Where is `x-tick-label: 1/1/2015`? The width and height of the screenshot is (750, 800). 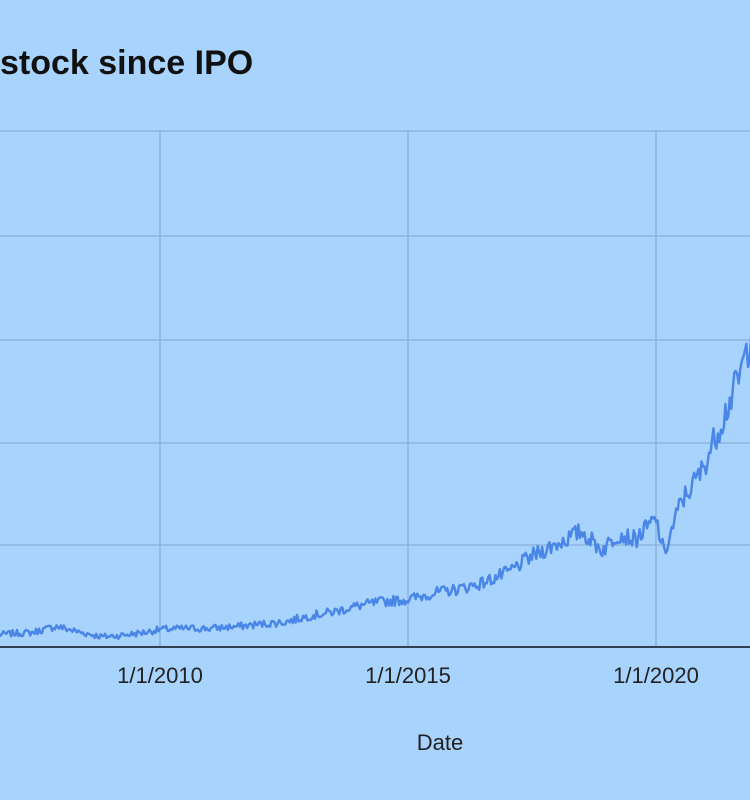 x-tick-label: 1/1/2015 is located at coordinates (408, 675).